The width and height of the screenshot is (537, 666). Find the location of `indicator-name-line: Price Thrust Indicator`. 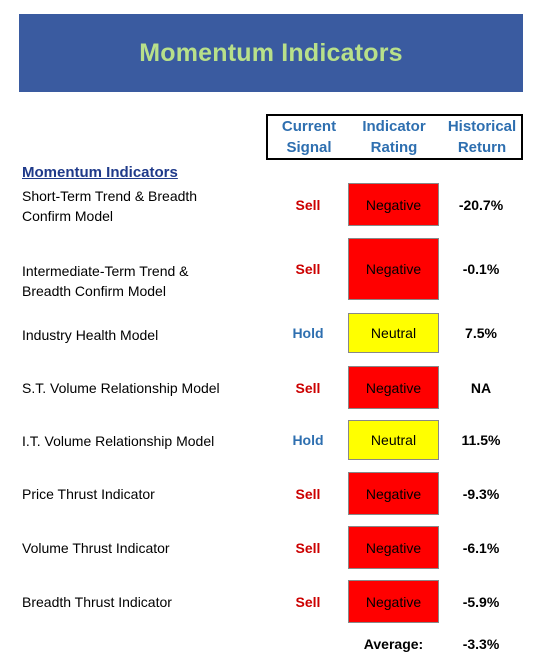

indicator-name-line: Price Thrust Indicator is located at coordinates (88, 494).